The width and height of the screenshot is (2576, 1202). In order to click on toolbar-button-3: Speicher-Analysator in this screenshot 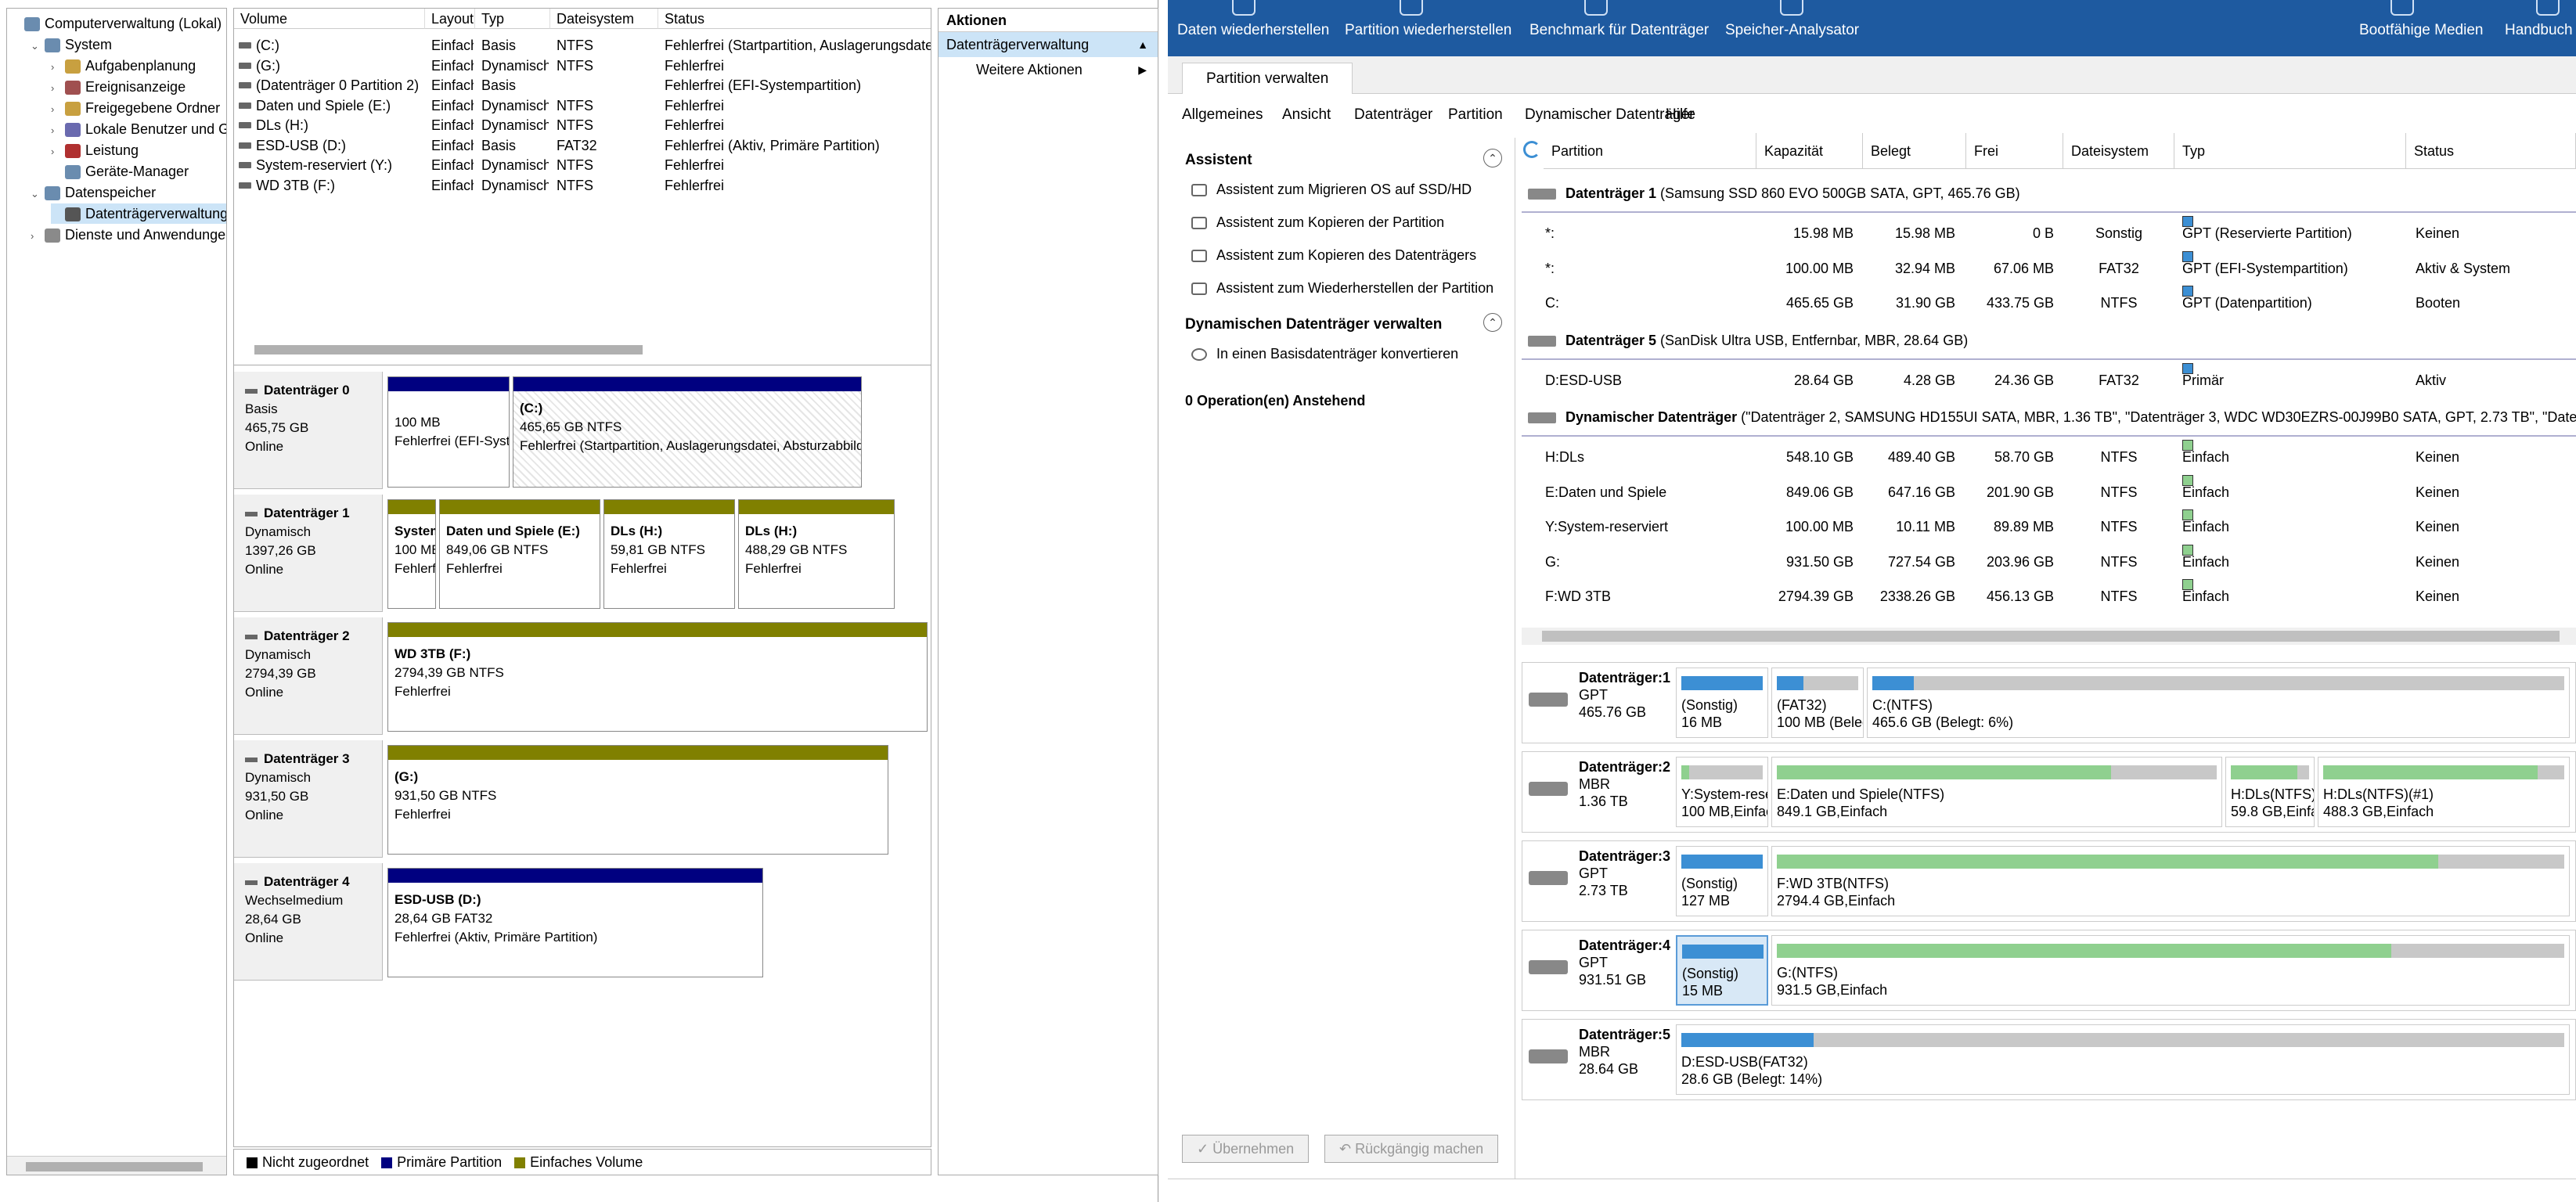, I will do `click(1792, 19)`.